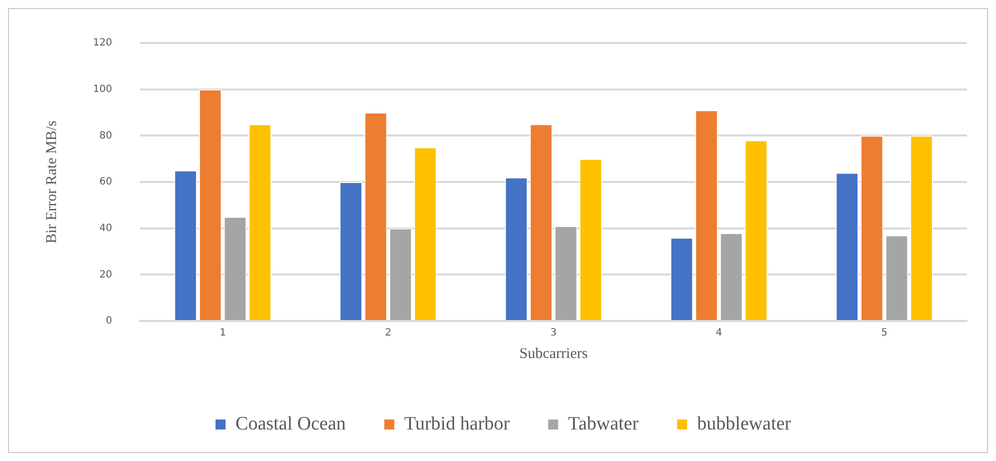 The image size is (996, 461). I want to click on y-tick-label: 0, so click(109, 321).